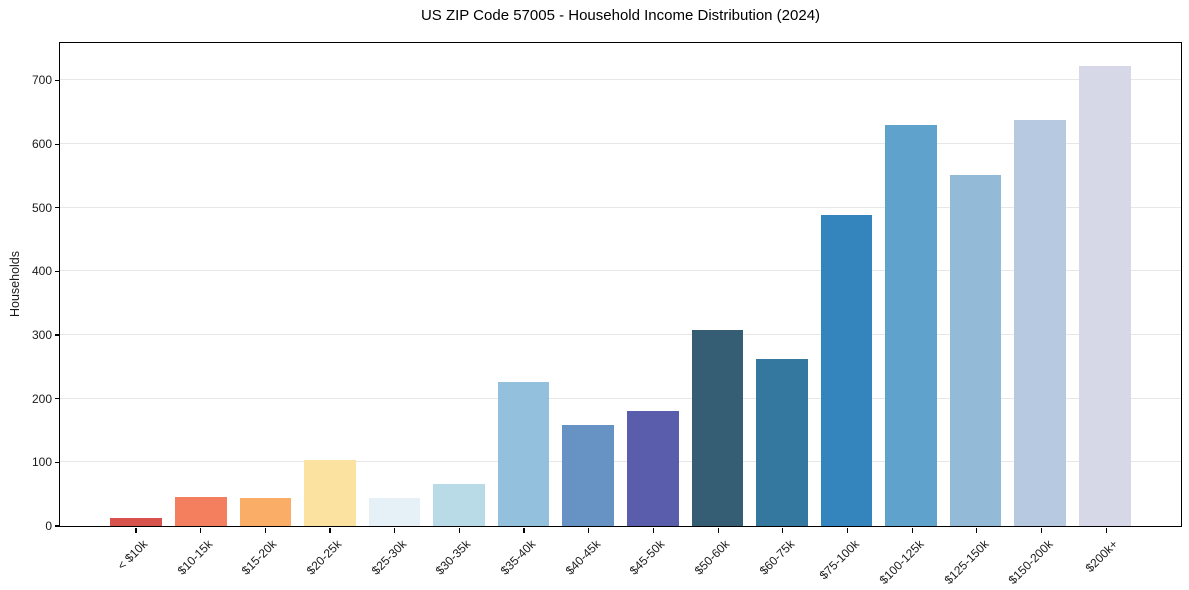  What do you see at coordinates (41, 207) in the screenshot?
I see `y-tick-label-500: 500` at bounding box center [41, 207].